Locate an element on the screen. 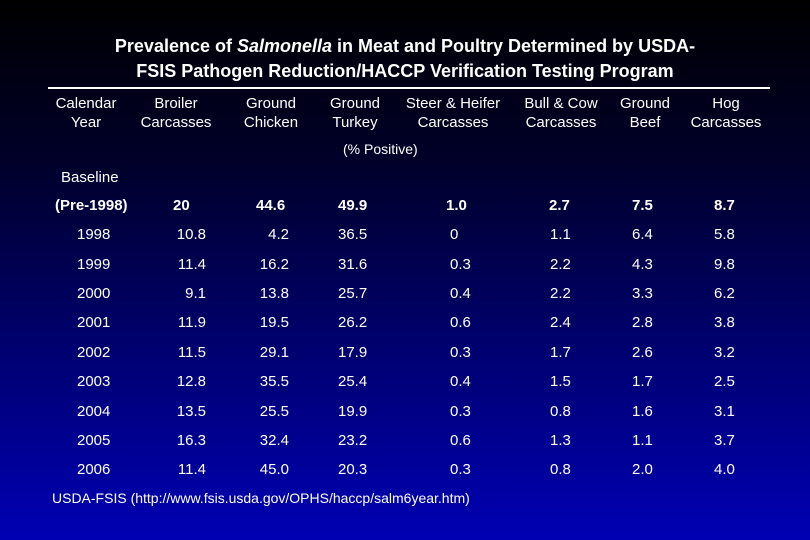 This screenshot has height=540, width=810. column-header: Calendar Year is located at coordinates (86, 113).